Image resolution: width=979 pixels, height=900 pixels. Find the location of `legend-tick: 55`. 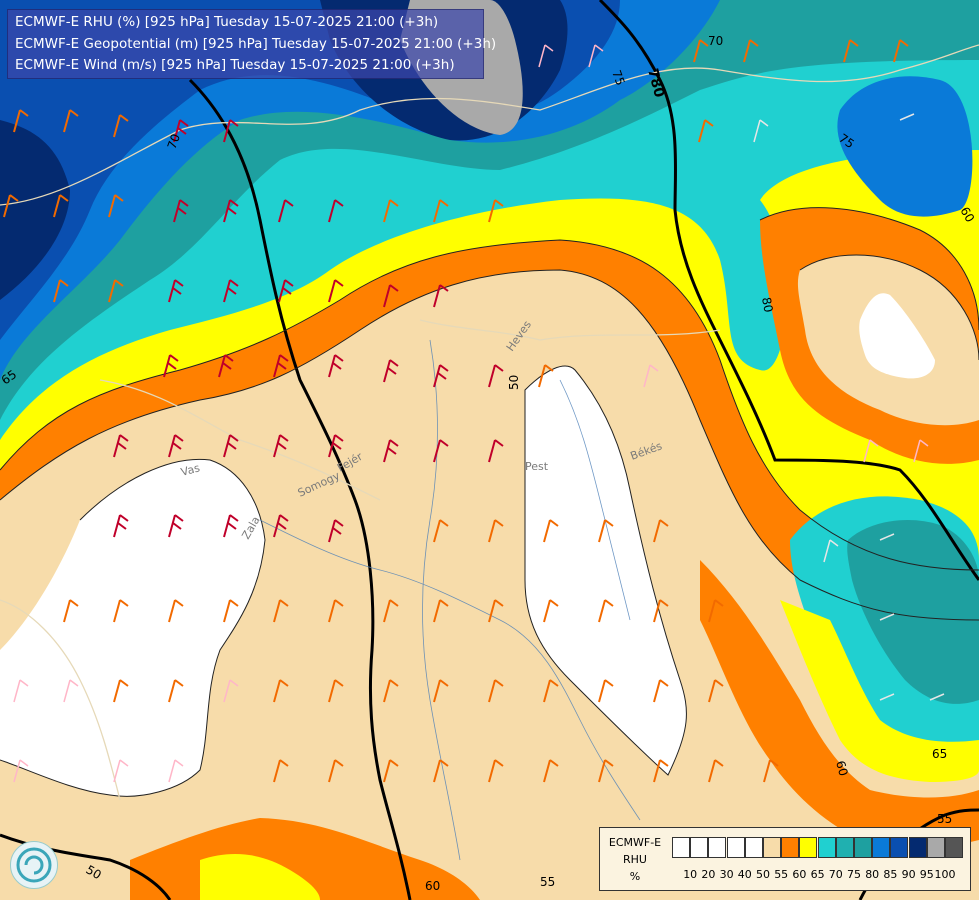

legend-tick: 55 is located at coordinates (781, 874).